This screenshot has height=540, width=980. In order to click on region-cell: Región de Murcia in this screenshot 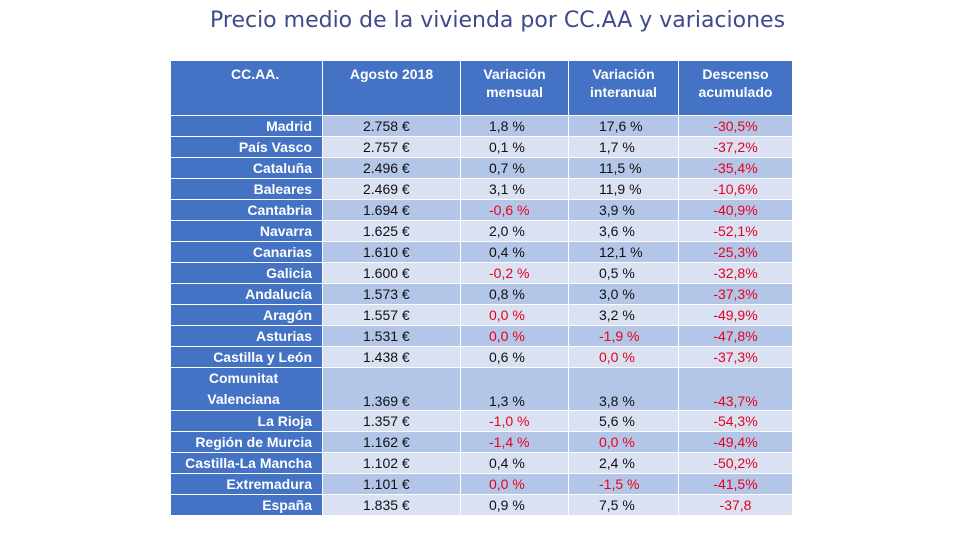, I will do `click(246, 442)`.